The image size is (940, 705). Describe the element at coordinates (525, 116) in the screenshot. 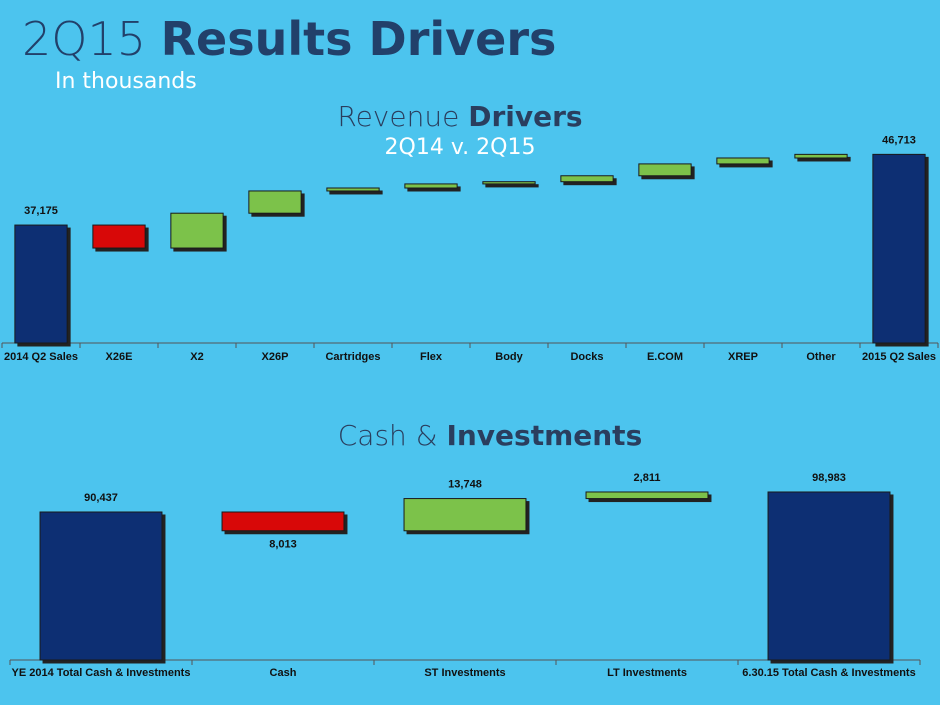

I see `title-bold: Drivers` at that location.